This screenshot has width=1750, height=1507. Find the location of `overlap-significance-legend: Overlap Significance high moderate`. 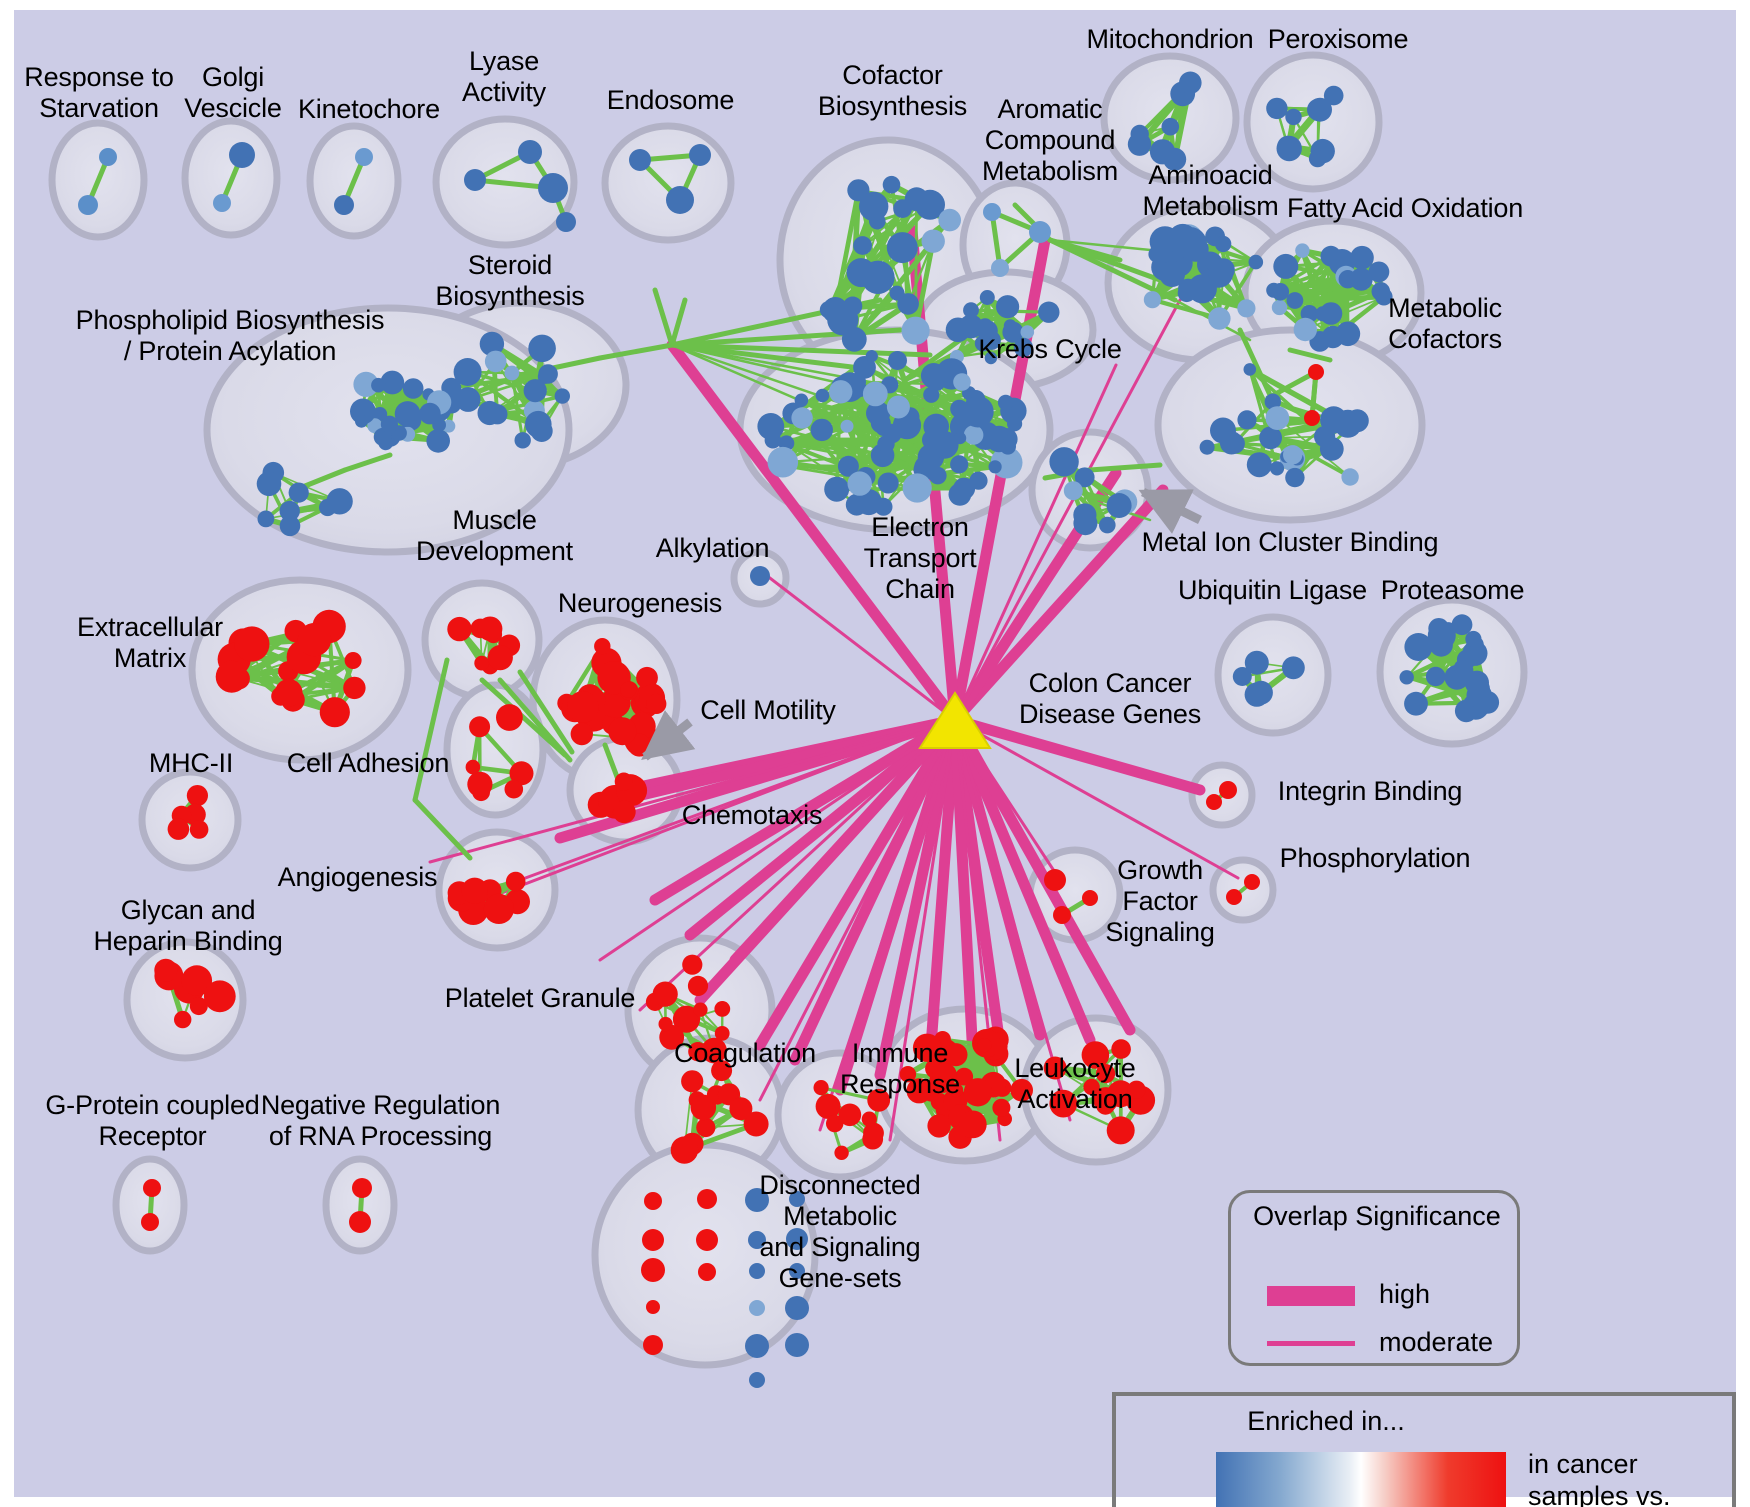

overlap-significance-legend: Overlap Significance high moderate is located at coordinates (1374, 1278).